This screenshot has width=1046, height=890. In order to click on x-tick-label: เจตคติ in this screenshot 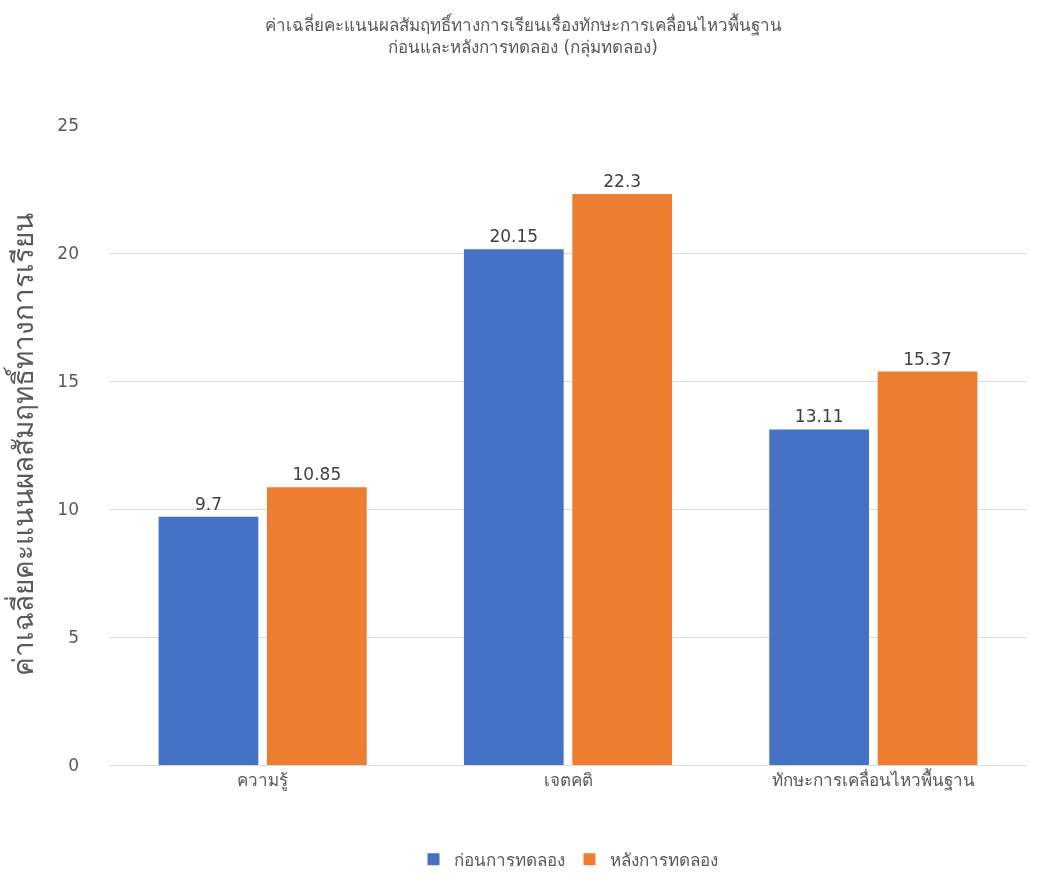, I will do `click(568, 780)`.